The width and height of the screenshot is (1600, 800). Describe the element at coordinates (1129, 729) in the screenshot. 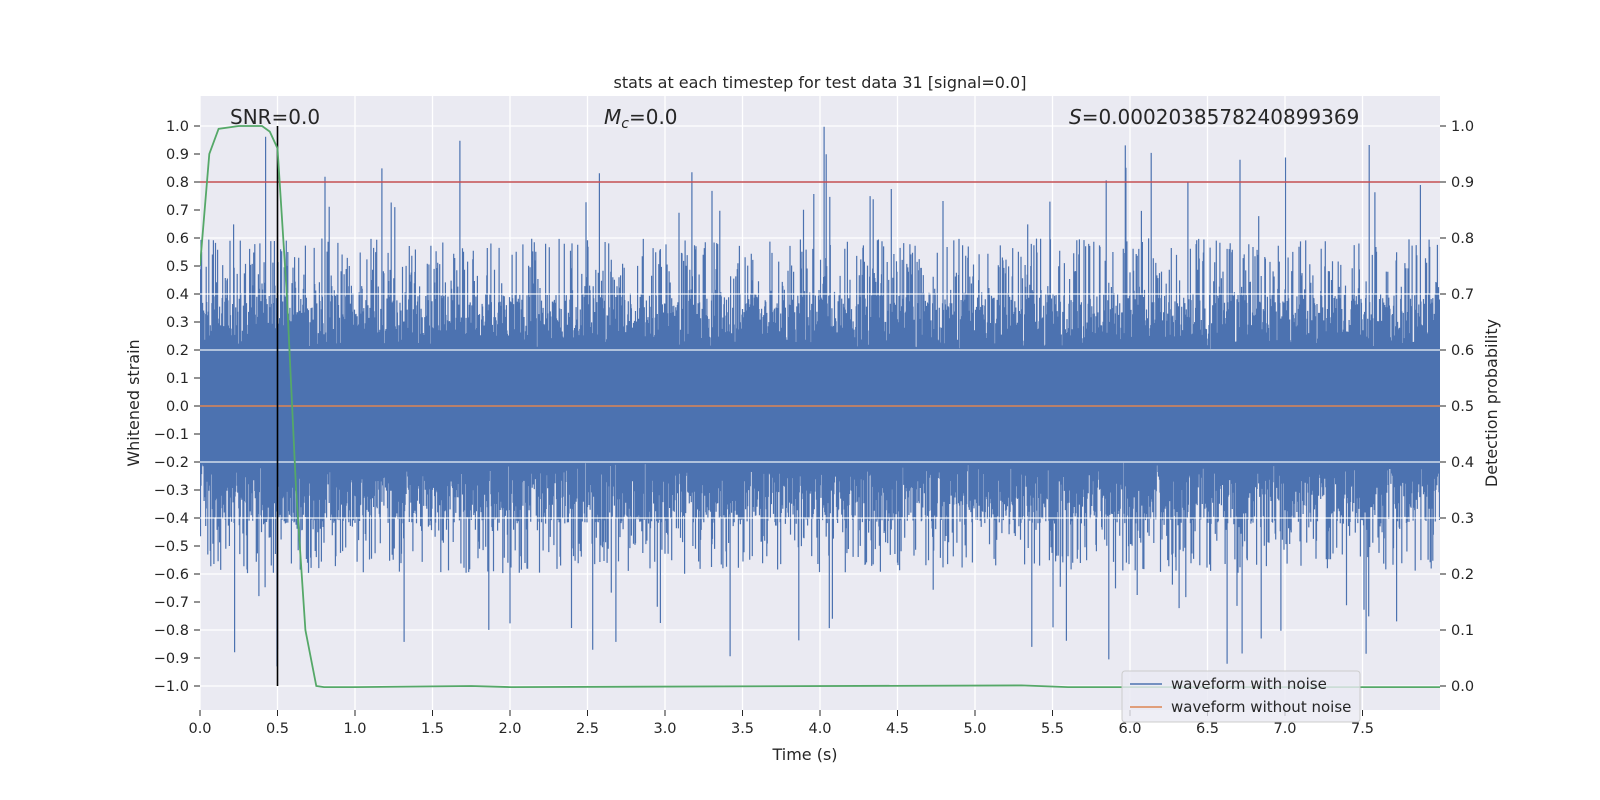

I see `x-tick-label: 6.0` at that location.